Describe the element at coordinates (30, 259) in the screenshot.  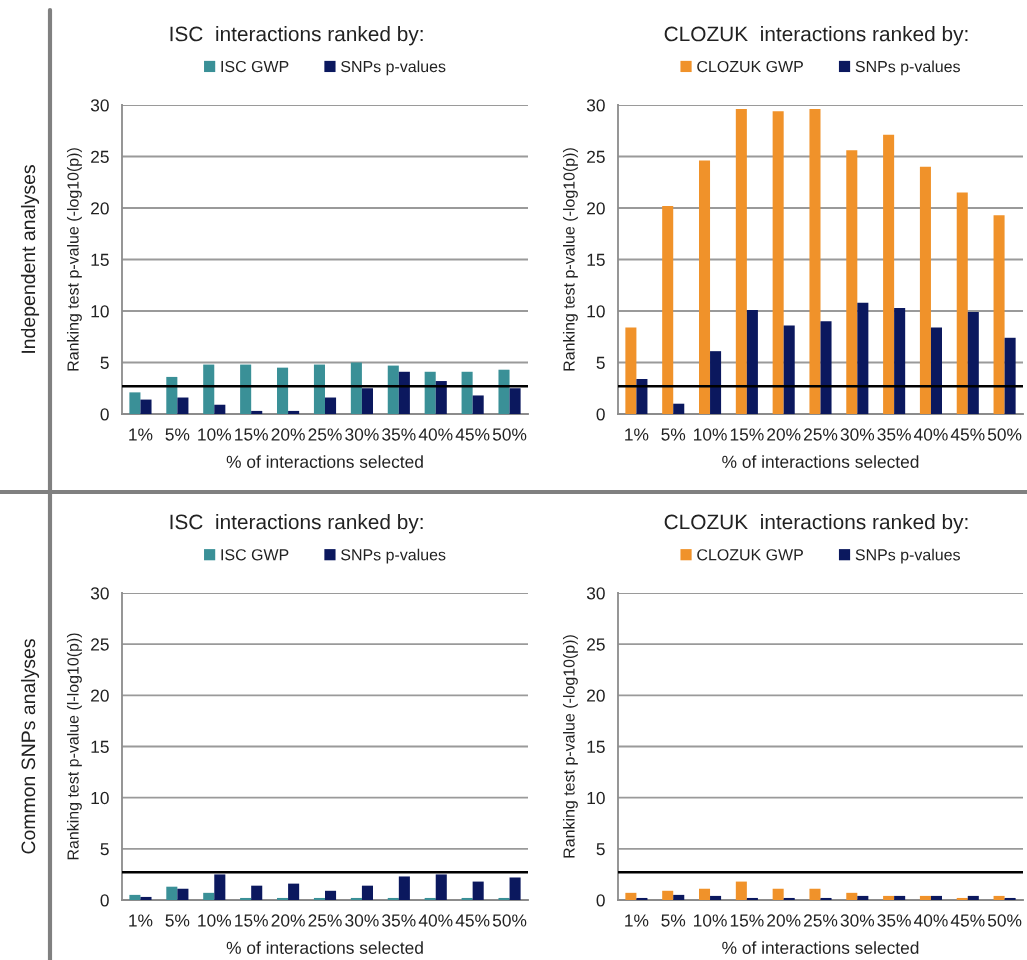
I see `text: Independent analyses` at that location.